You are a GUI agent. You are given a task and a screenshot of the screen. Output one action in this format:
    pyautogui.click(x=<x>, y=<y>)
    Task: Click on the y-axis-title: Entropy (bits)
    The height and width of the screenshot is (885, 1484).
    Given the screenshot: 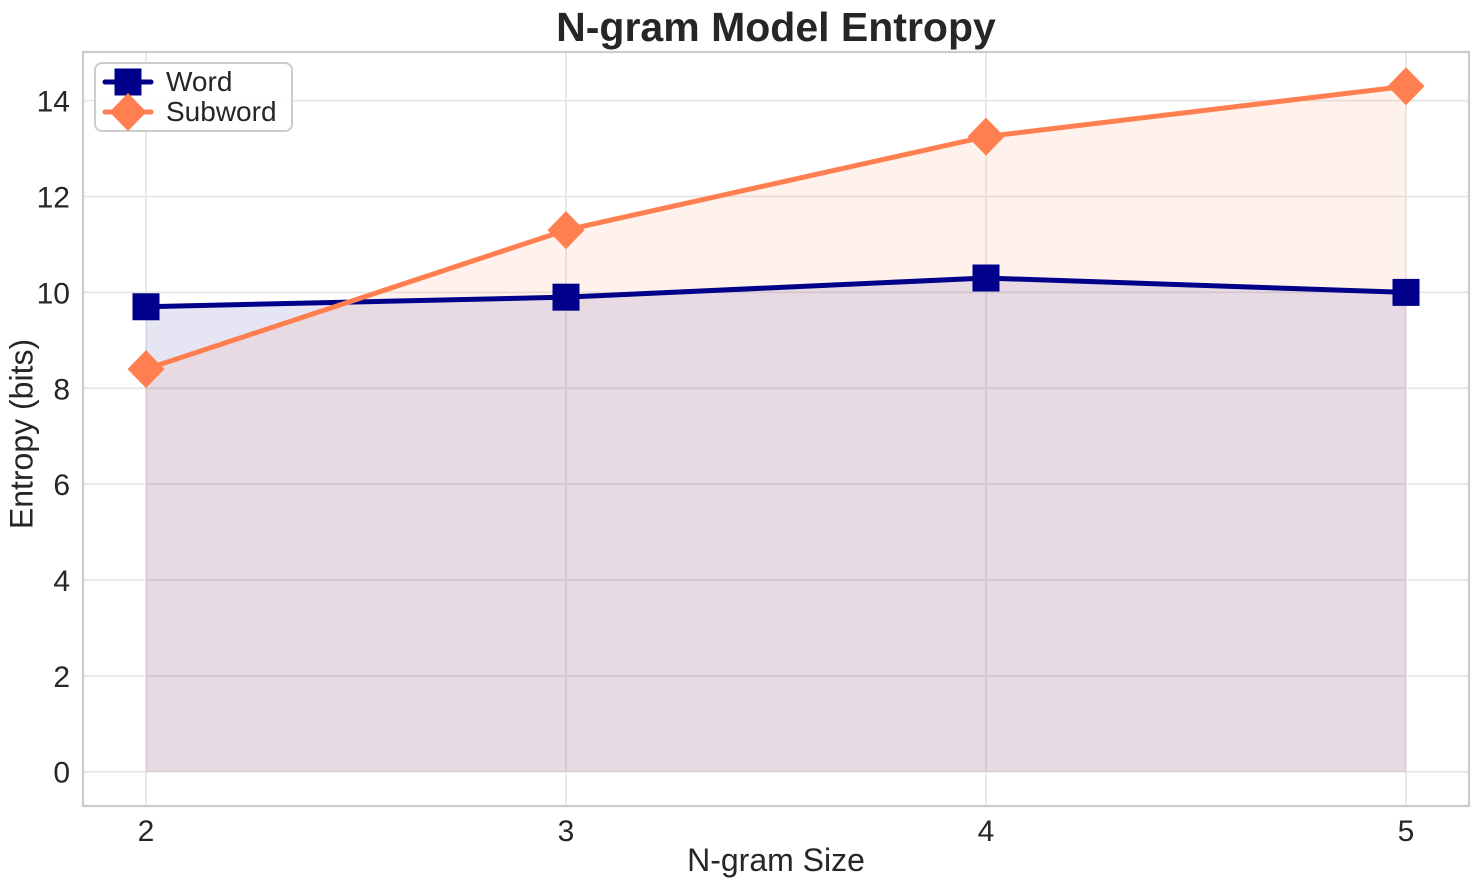 What is the action you would take?
    pyautogui.click(x=21, y=434)
    